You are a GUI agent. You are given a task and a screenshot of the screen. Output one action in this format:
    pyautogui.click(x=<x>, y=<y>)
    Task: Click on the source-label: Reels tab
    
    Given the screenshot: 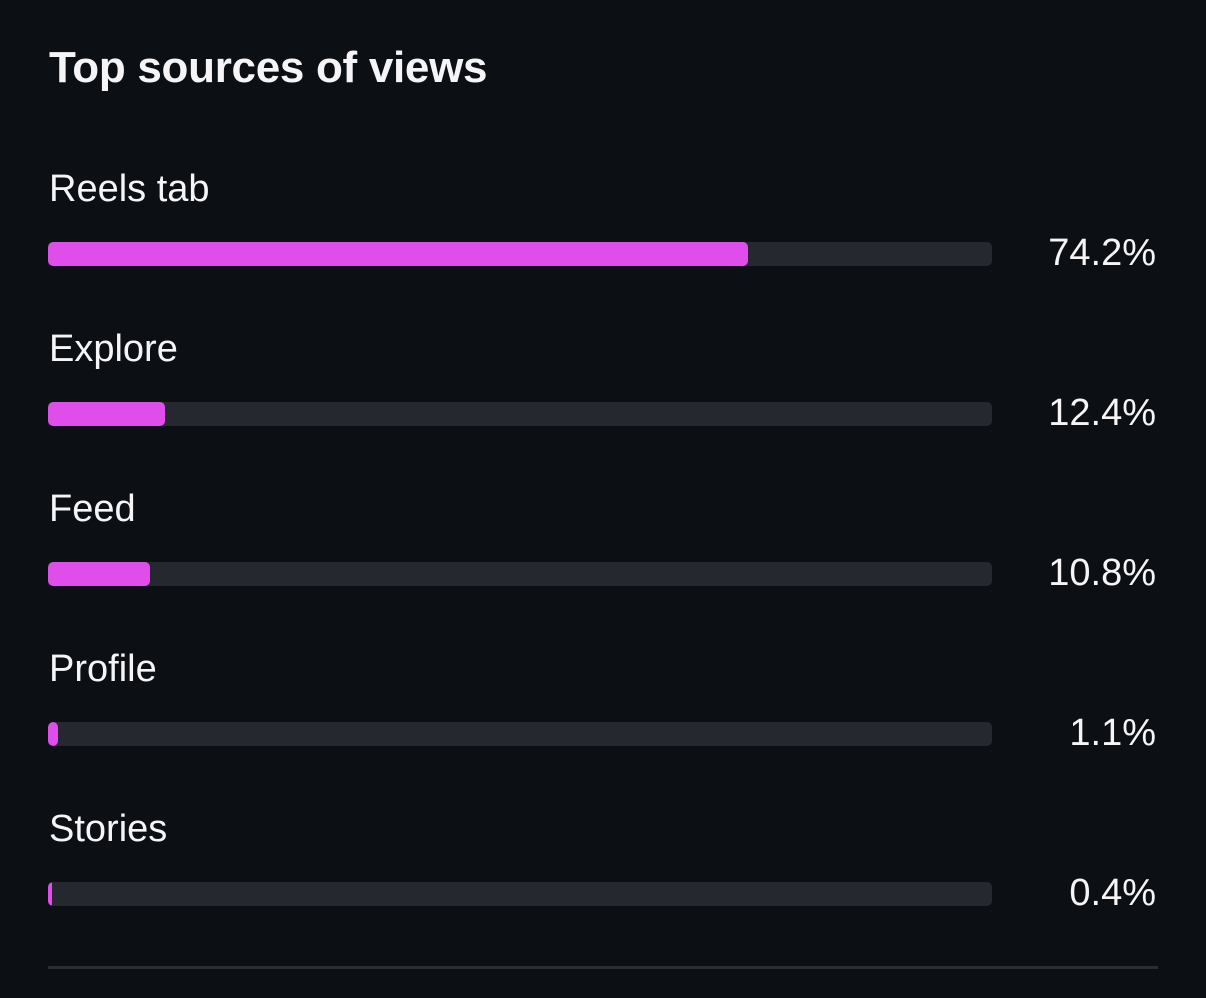 What is the action you would take?
    pyautogui.click(x=129, y=189)
    